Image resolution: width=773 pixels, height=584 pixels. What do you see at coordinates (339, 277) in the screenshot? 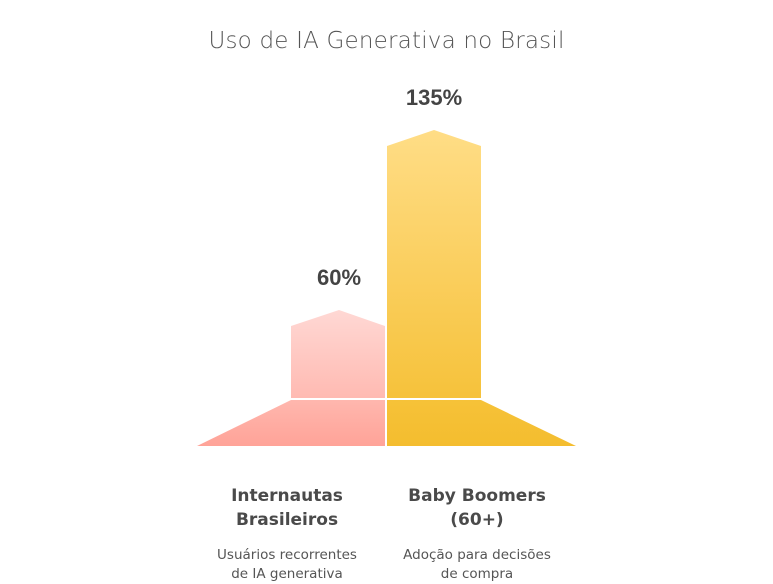
I see `value-label-internautas: 60%` at bounding box center [339, 277].